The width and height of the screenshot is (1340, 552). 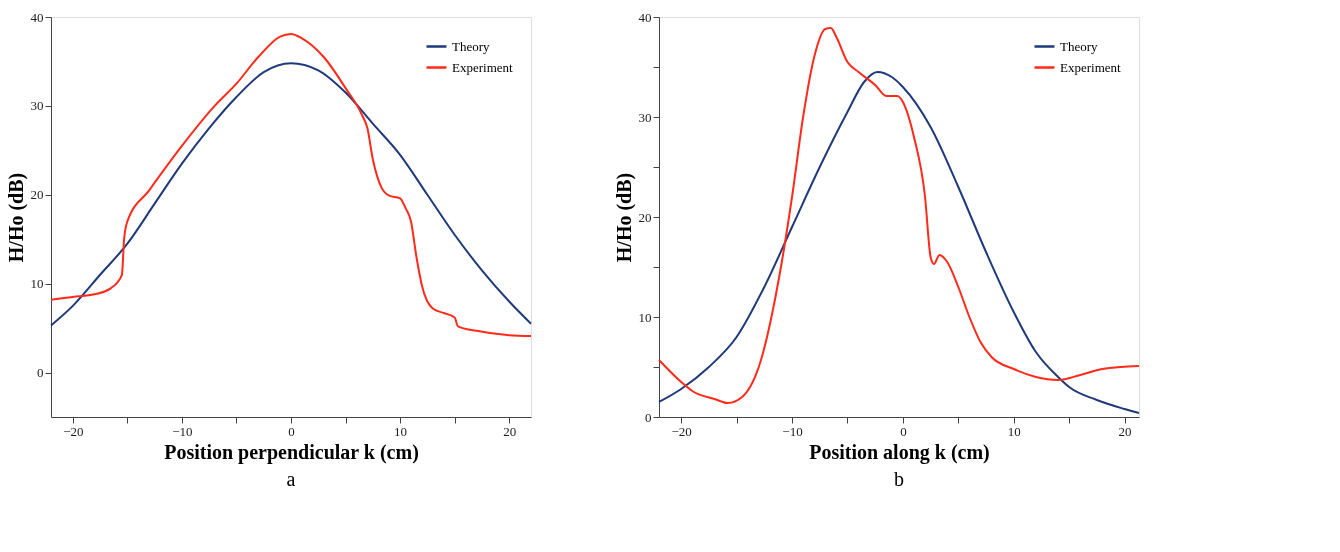 What do you see at coordinates (291, 479) in the screenshot?
I see `text: a` at bounding box center [291, 479].